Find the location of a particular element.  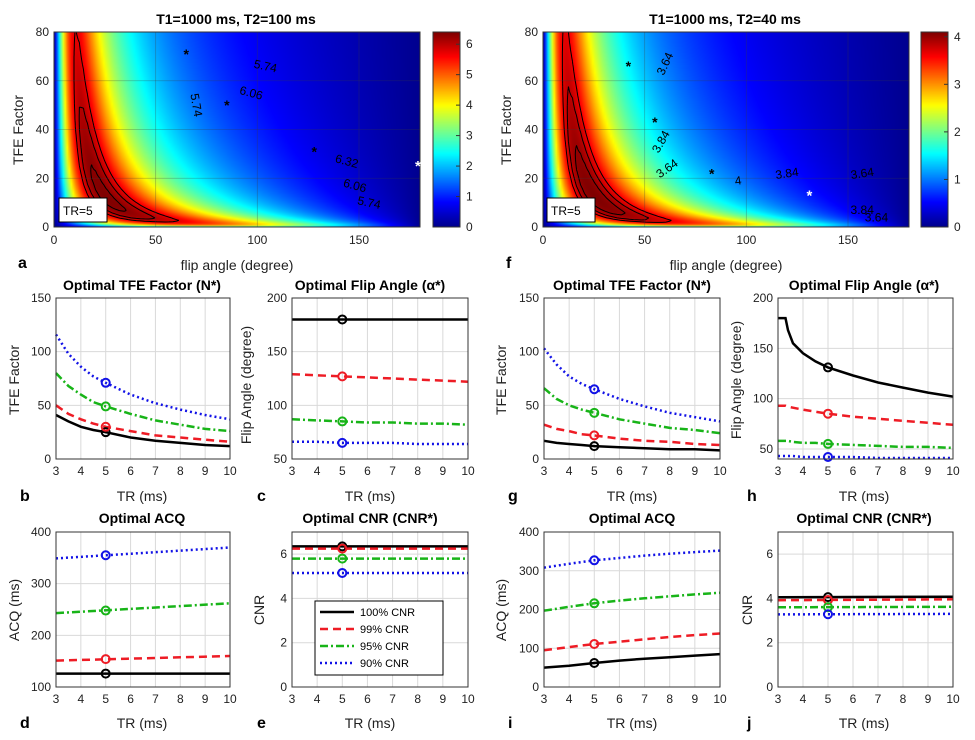

contour-label: 3.64 is located at coordinates (862, 173).